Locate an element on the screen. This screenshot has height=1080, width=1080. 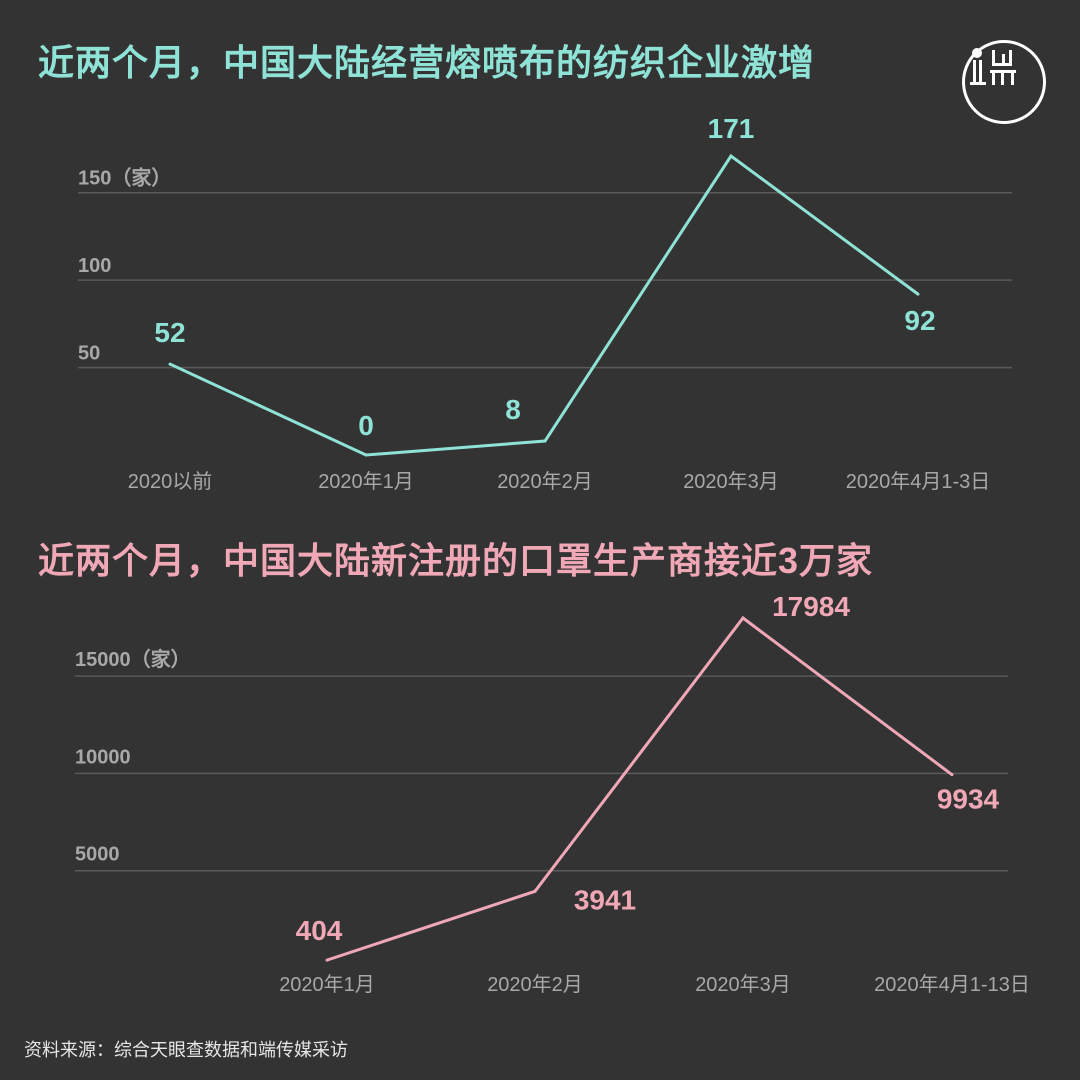
y-tick-label: 100 is located at coordinates (94, 266).